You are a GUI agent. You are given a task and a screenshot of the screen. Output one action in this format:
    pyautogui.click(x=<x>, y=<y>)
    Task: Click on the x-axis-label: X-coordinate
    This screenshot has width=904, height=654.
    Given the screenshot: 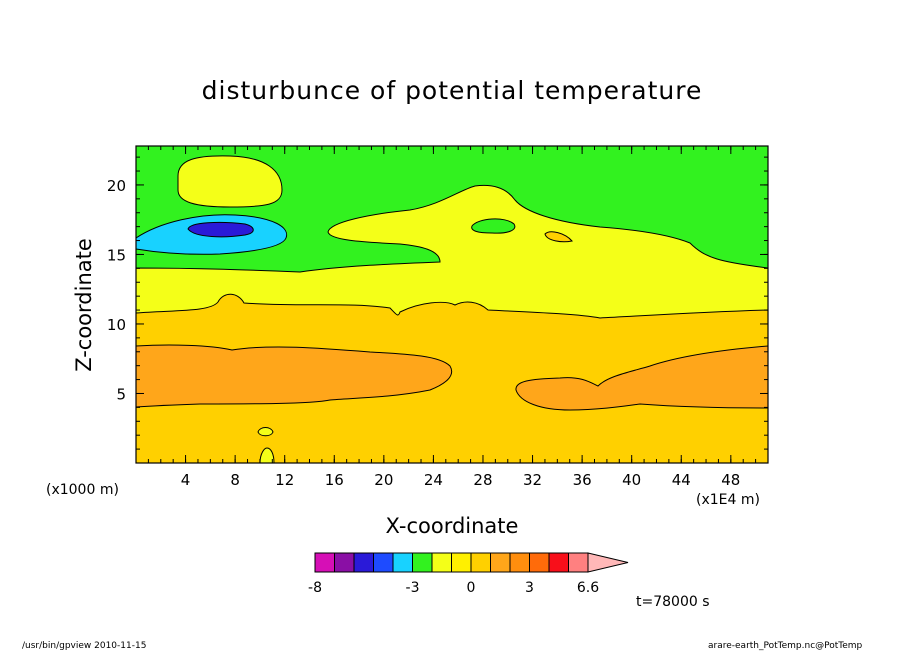 What is the action you would take?
    pyautogui.click(x=452, y=526)
    